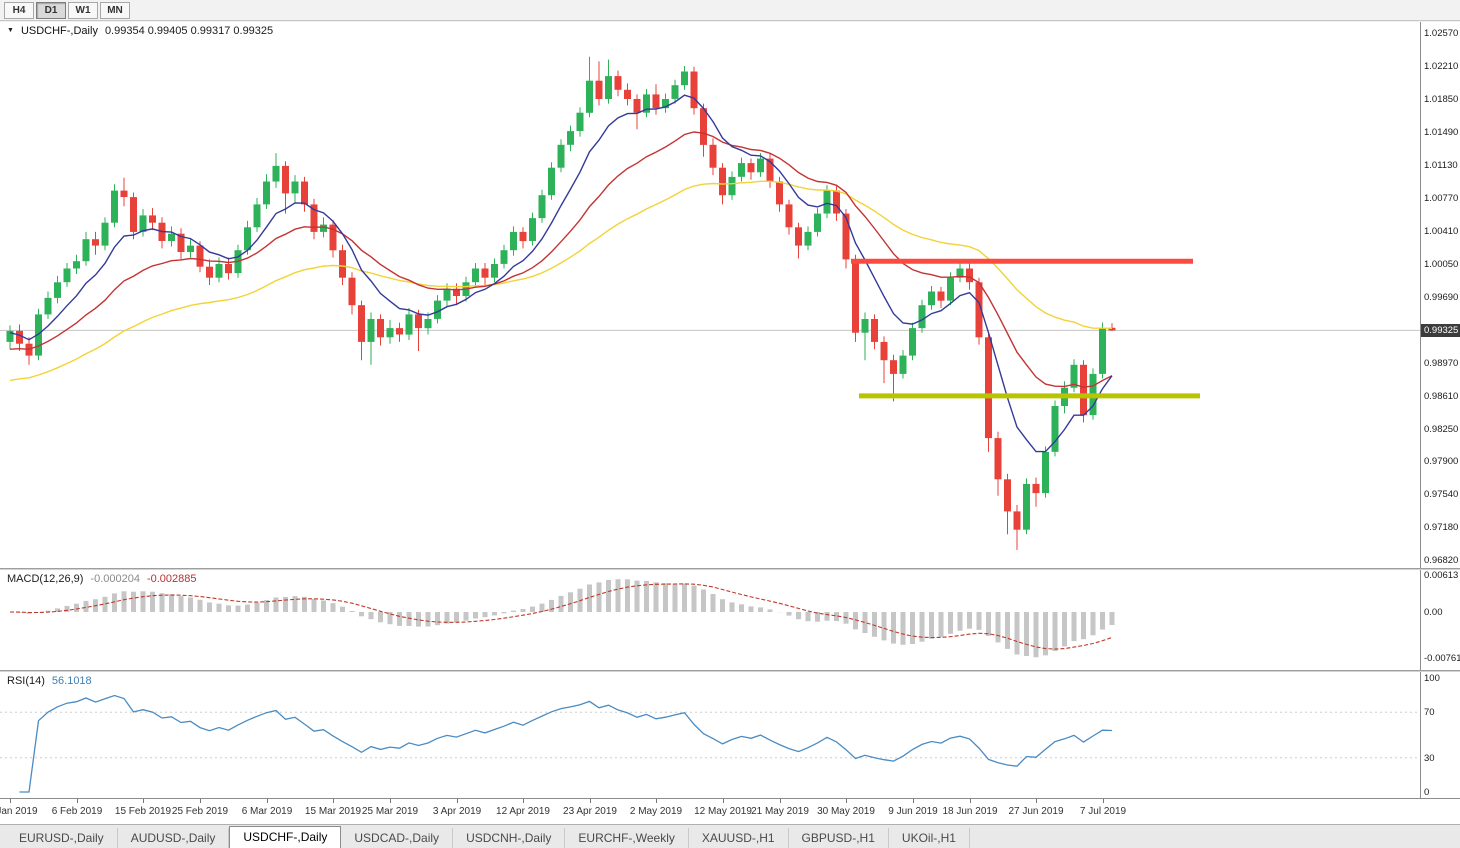 The image size is (1460, 848). Describe the element at coordinates (1441, 575) in the screenshot. I see `macd-axis-label: 0.00613` at that location.